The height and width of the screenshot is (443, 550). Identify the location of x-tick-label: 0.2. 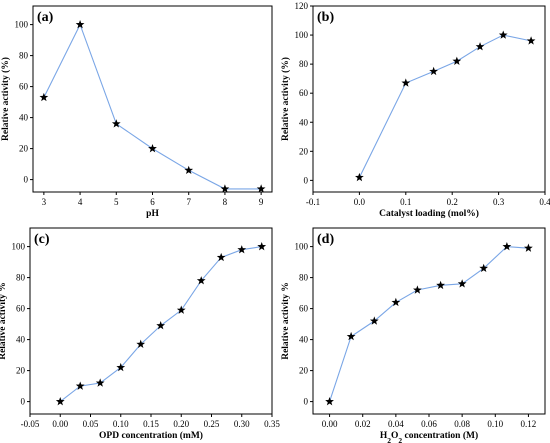
(452, 202).